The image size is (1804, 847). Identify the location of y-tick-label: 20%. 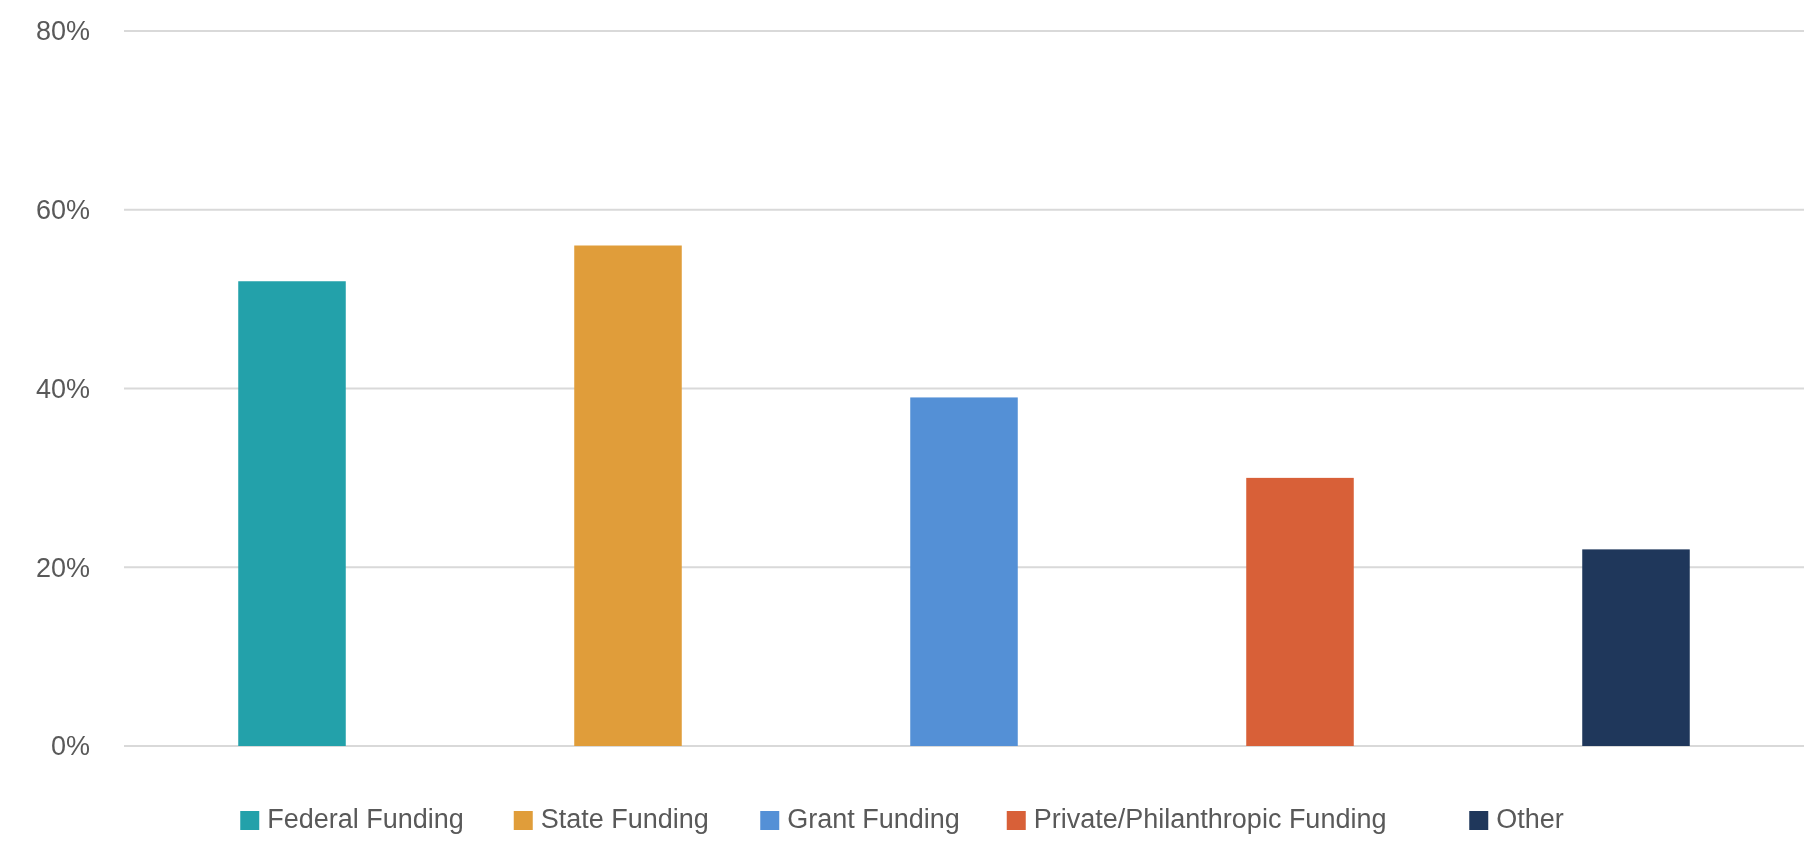
(62, 567).